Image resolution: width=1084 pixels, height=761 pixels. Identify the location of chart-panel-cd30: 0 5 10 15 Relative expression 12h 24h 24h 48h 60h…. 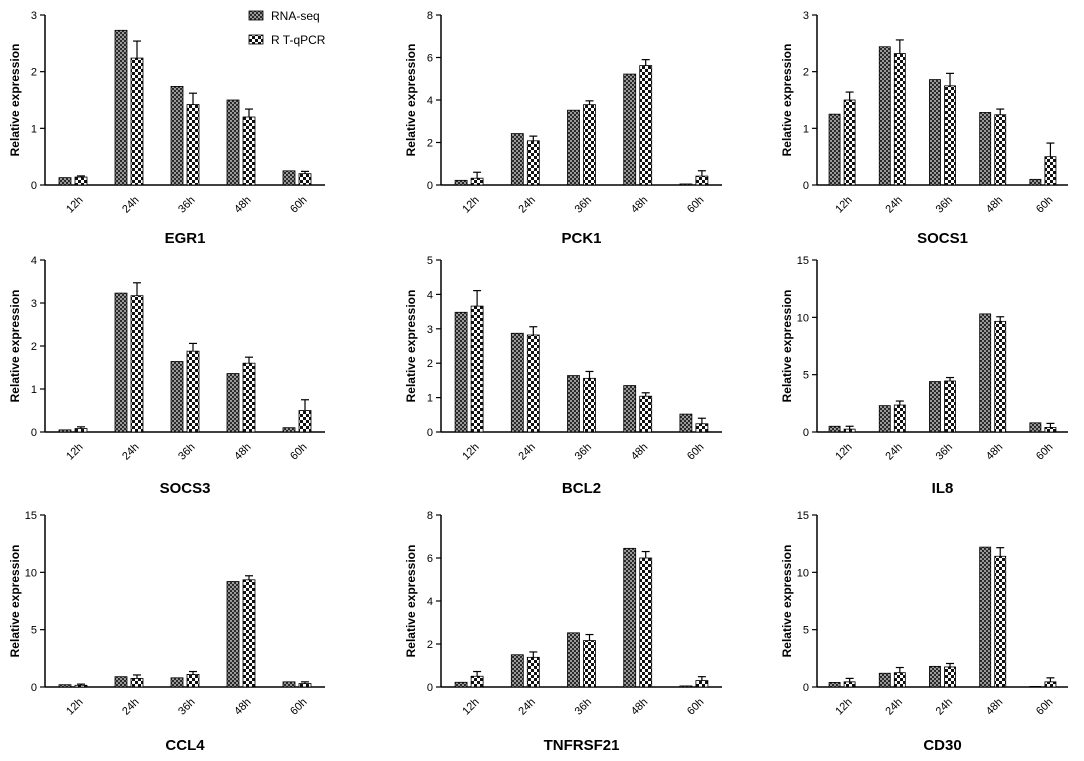
(924, 632).